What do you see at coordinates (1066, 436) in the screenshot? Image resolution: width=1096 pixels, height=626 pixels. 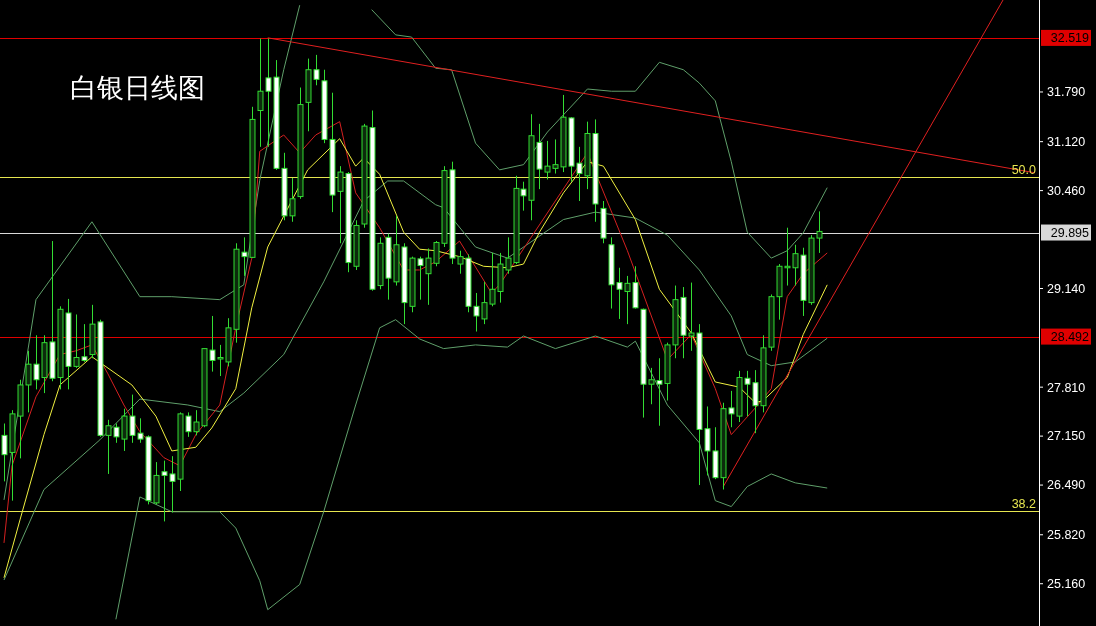 I see `y-tick-label: 27.150` at bounding box center [1066, 436].